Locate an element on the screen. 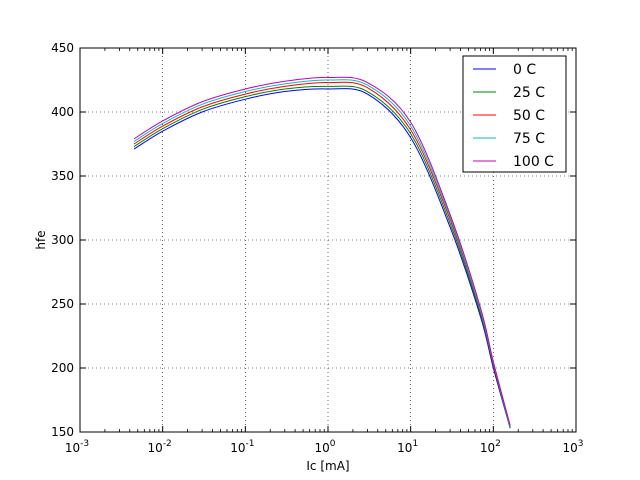  y-tick-label: 450 is located at coordinates (62, 48).